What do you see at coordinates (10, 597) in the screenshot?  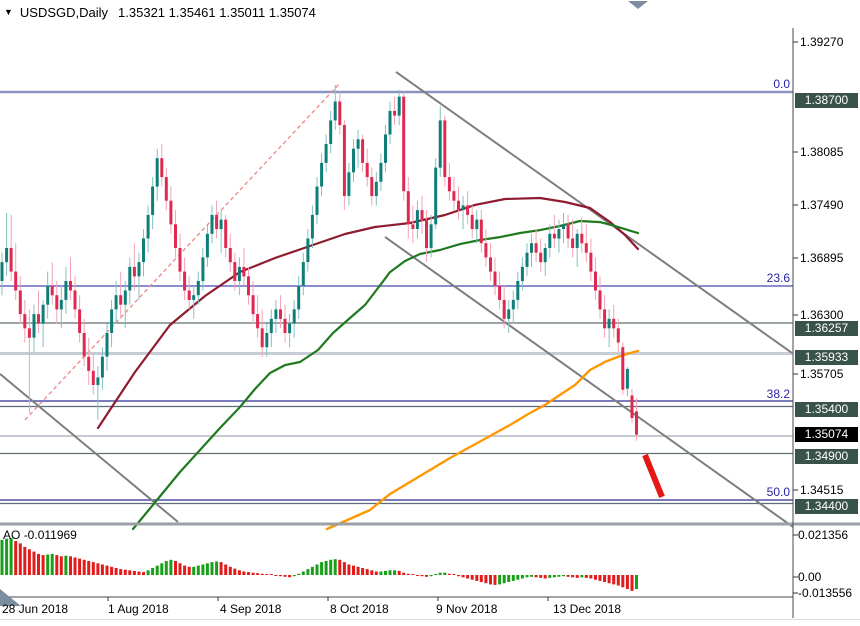 I see `bottom-left-triangle` at bounding box center [10, 597].